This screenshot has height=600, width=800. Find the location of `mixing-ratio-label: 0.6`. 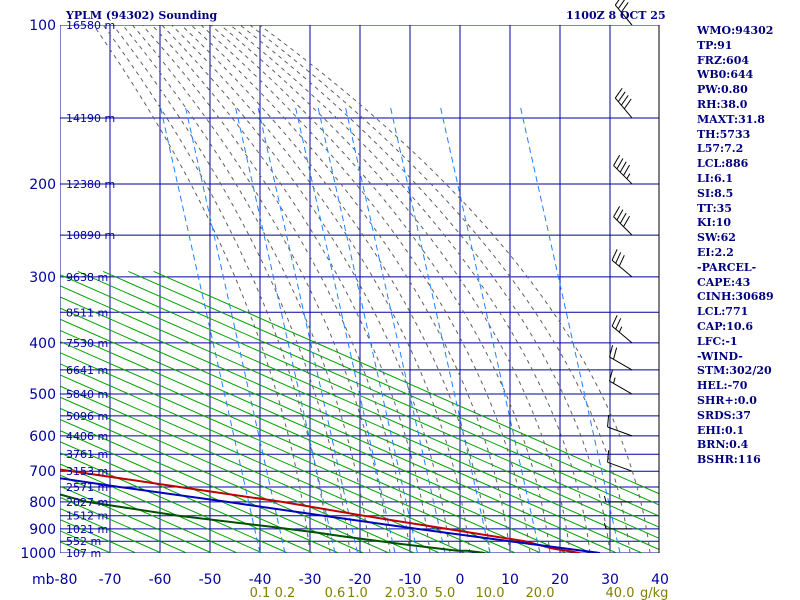

mixing-ratio-label: 0.6 is located at coordinates (335, 593).